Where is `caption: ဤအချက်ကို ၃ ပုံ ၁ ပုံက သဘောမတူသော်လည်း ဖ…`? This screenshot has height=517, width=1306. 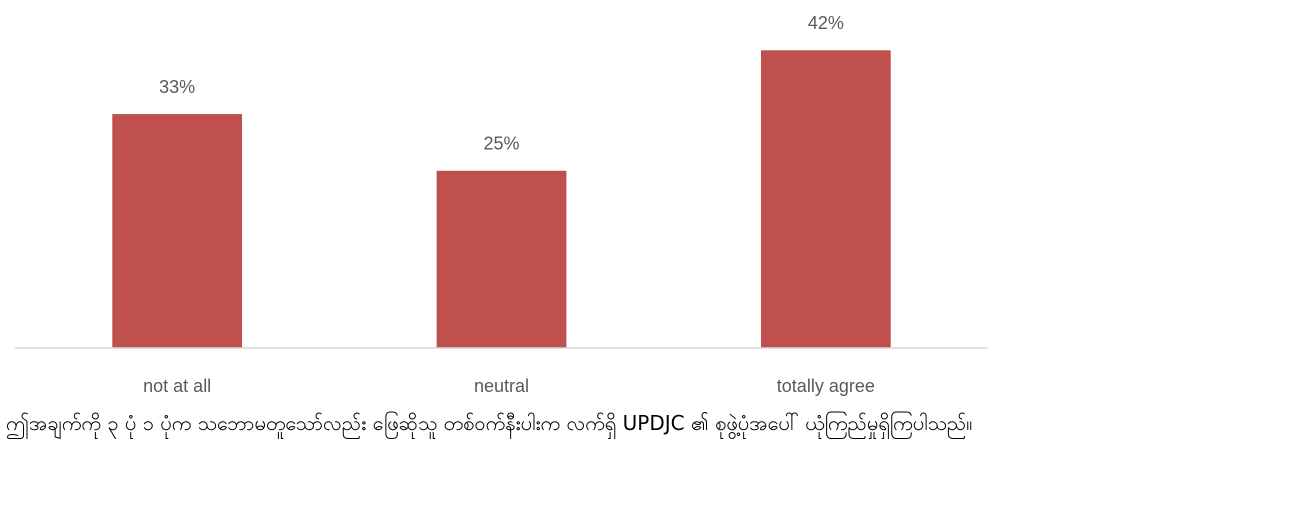
caption: ဤအချက်ကို ၃ ပုံ ၁ ပုံက သဘောမတူသော်လည်း ဖ… is located at coordinates (489, 423).